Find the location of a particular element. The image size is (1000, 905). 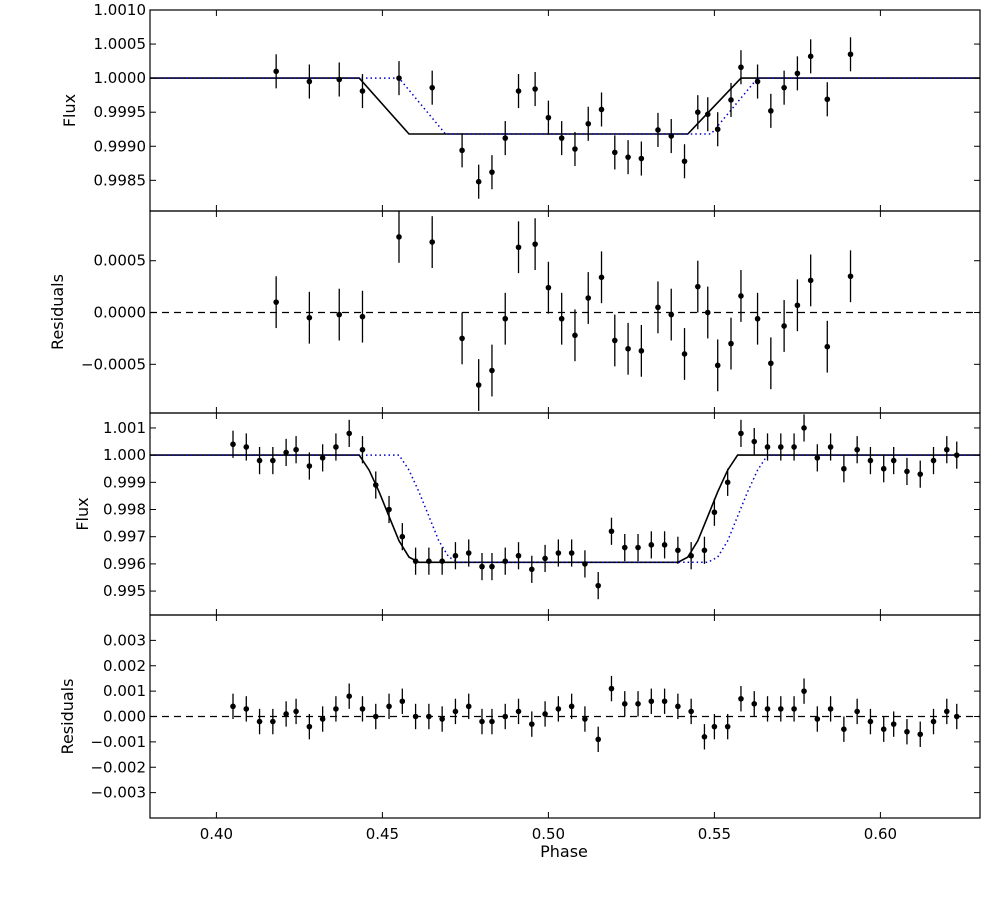

y-axis-label: Residuals is located at coordinates (67, 717).